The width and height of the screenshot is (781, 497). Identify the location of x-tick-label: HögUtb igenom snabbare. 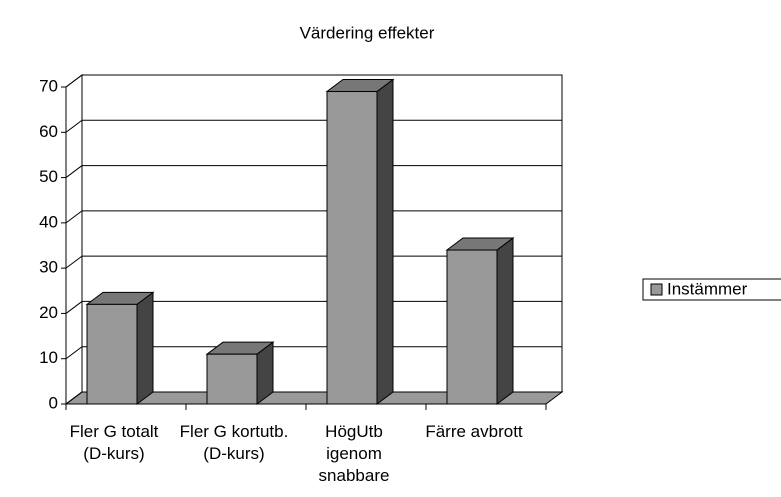
(354, 453).